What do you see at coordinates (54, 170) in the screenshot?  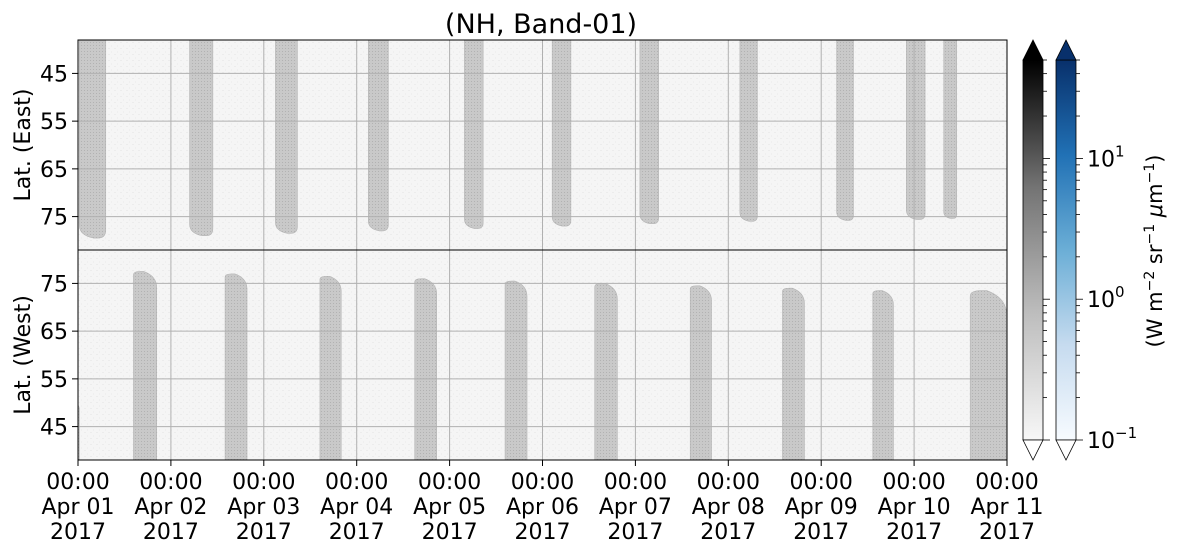 I see `y-tick-label-east: 65` at bounding box center [54, 170].